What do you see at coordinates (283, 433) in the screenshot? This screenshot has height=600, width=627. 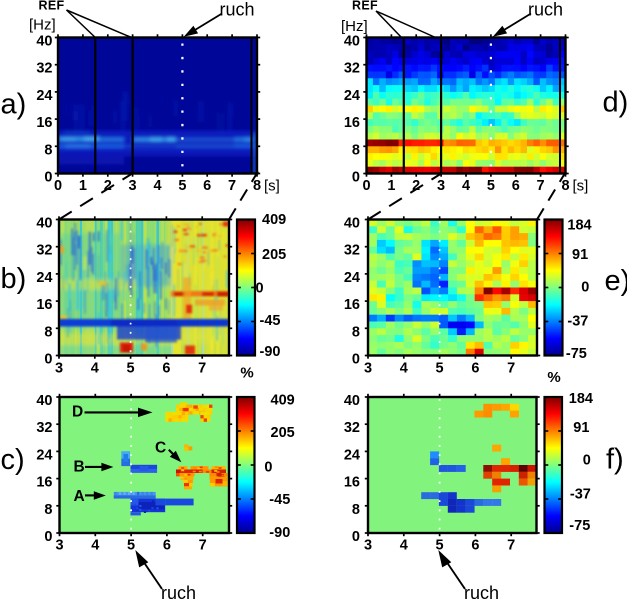 I see `svg-text: 205` at bounding box center [283, 433].